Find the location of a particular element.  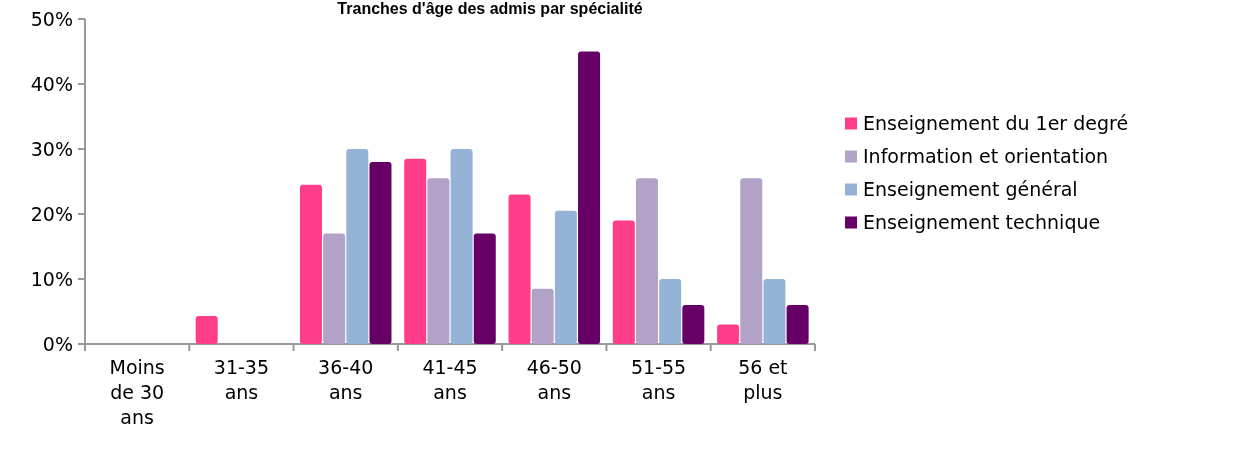

x-tick-label: 56 et plus is located at coordinates (763, 379).